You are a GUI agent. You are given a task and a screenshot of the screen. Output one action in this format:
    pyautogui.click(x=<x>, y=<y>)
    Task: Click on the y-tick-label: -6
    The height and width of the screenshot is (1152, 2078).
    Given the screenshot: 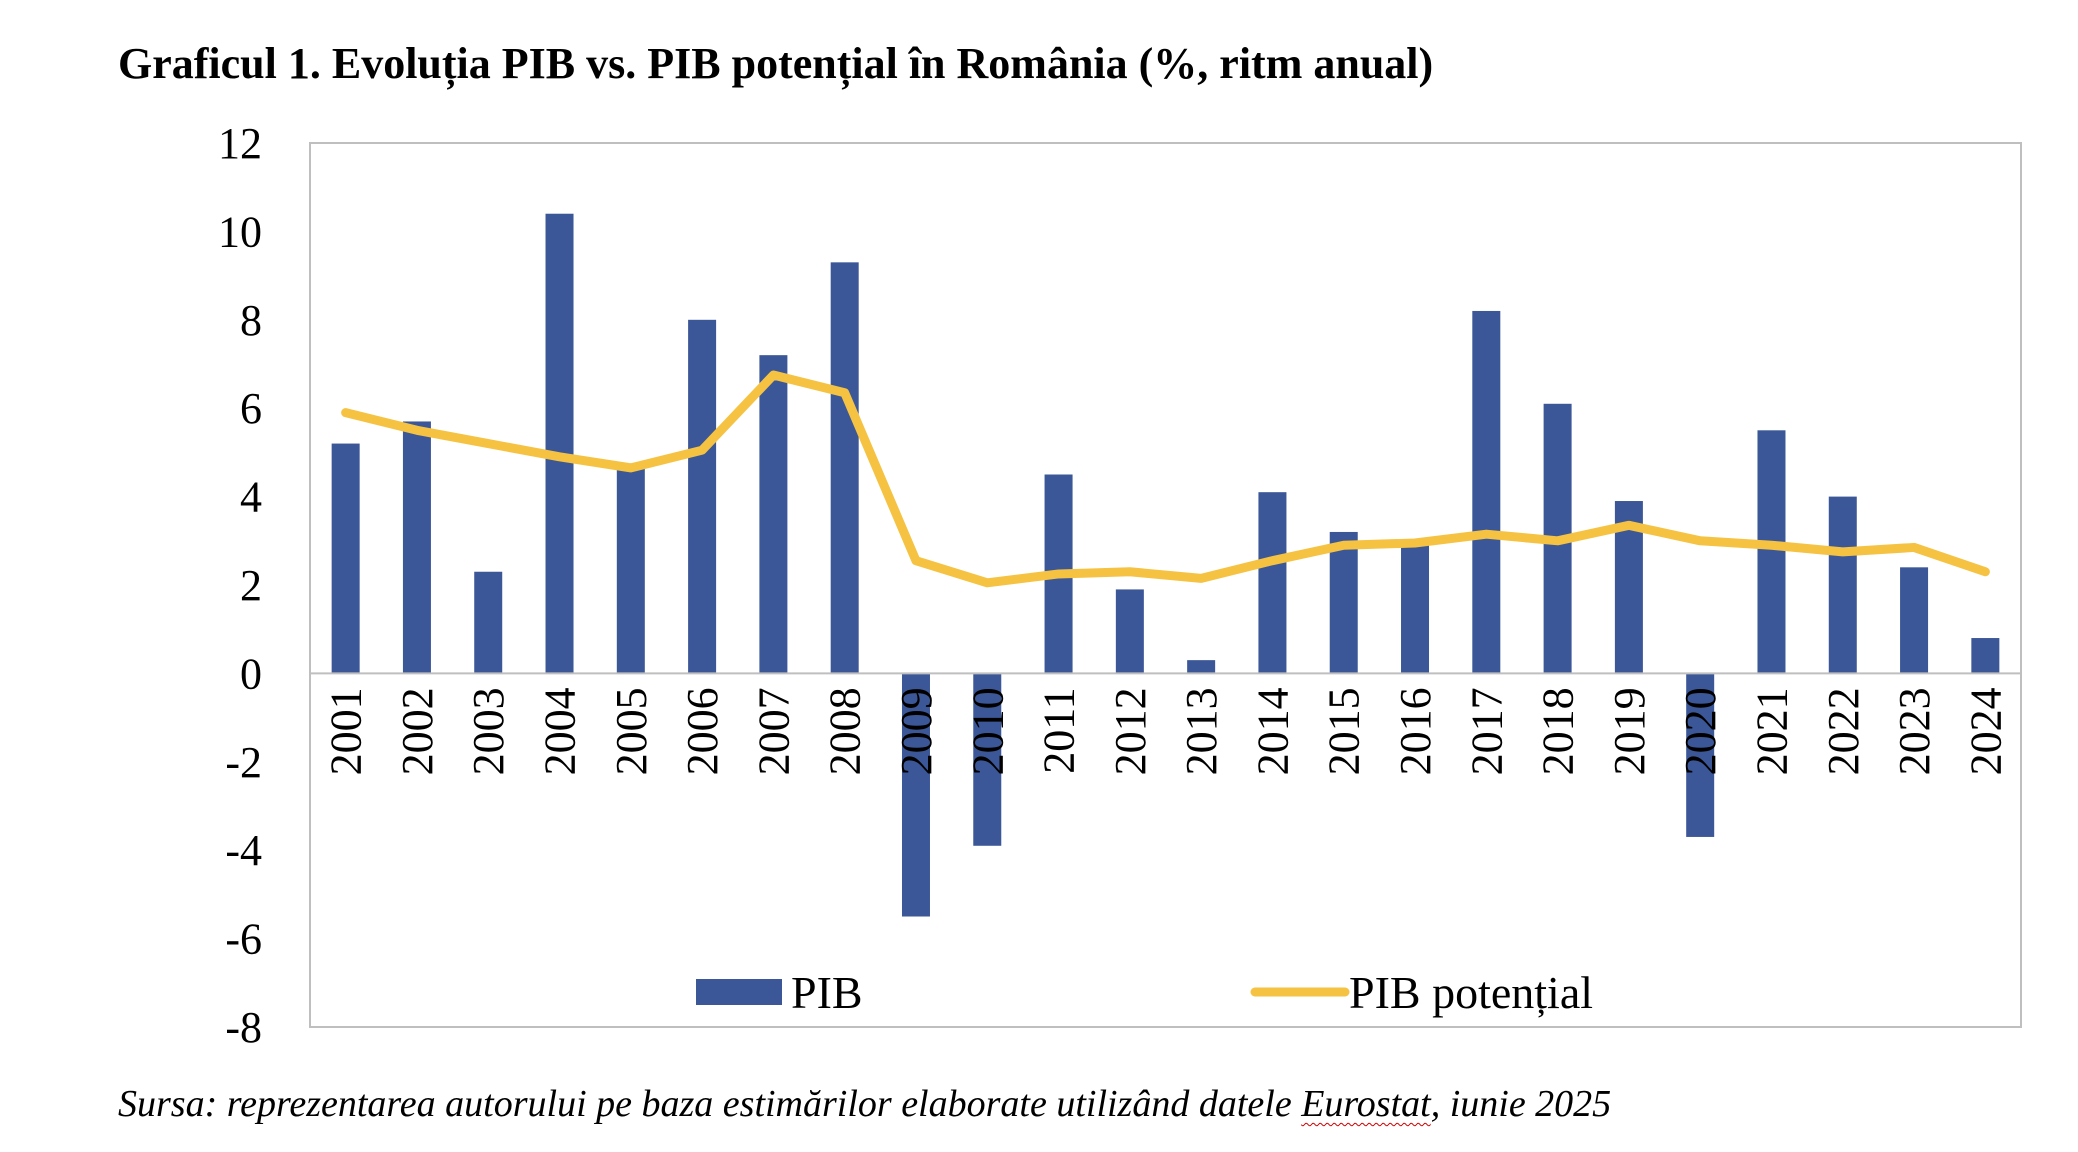 What is the action you would take?
    pyautogui.click(x=243, y=939)
    